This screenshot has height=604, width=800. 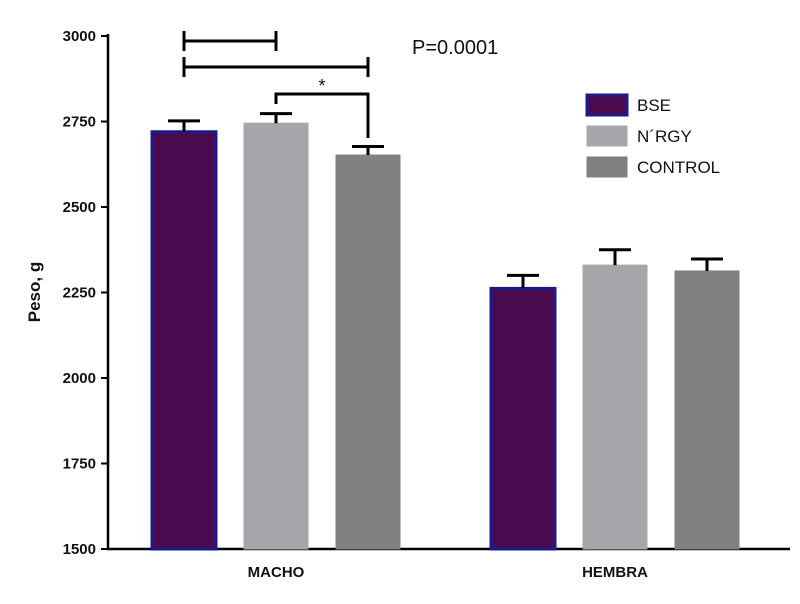 What do you see at coordinates (455, 48) in the screenshot?
I see `p-value-annotation: P=0.0001` at bounding box center [455, 48].